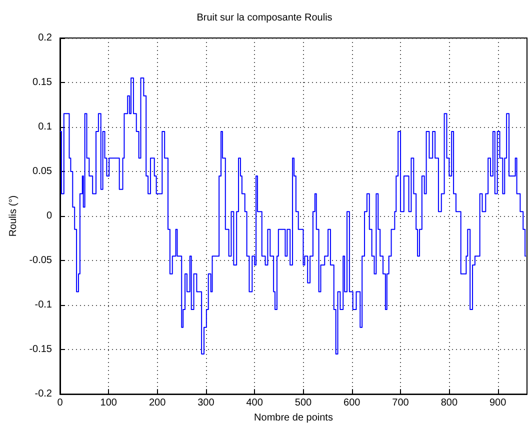 The image size is (529, 428). I want to click on y-tick-label: -0.15, so click(40, 350).